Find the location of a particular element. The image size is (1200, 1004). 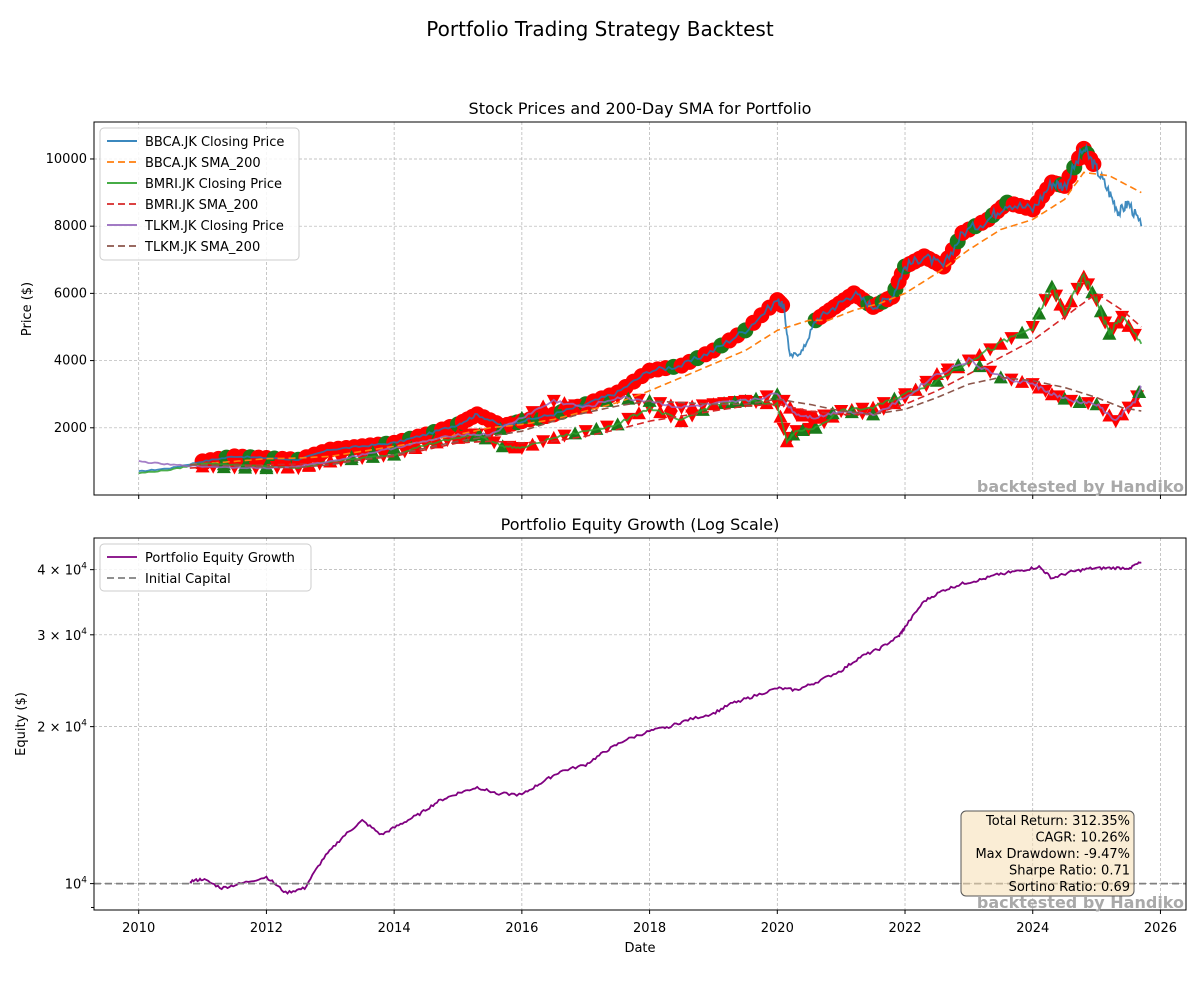

legend-label: BMRI.JK Closing Price is located at coordinates (213, 184).